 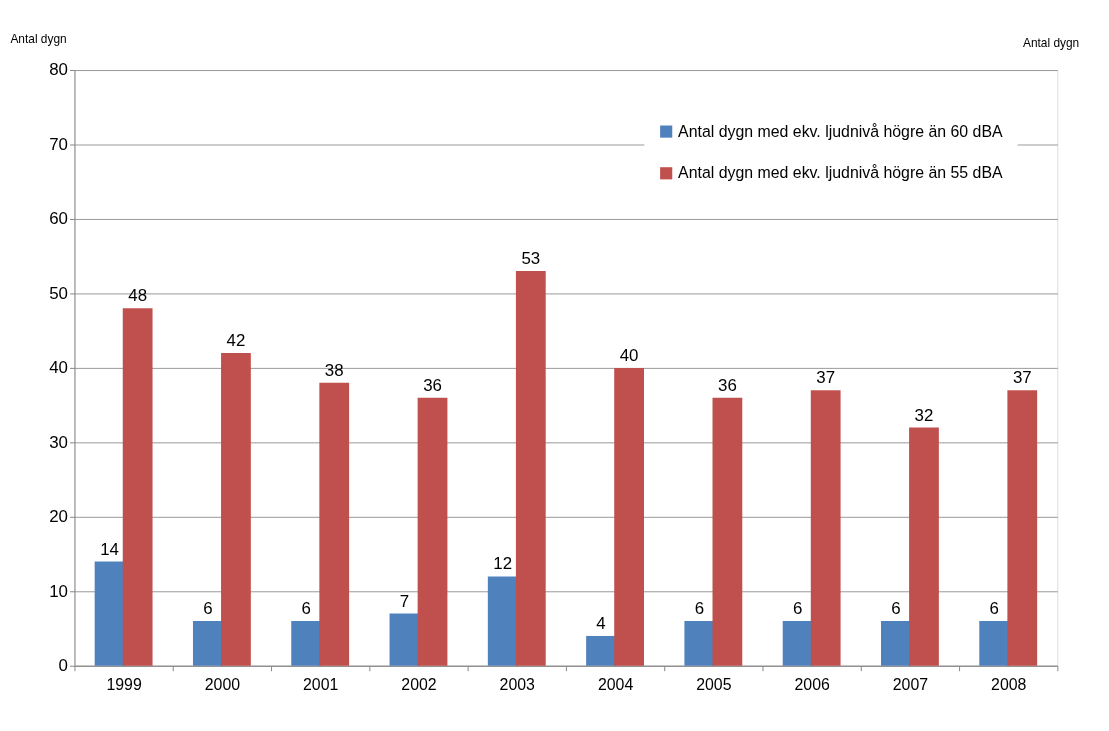 I want to click on x-tick-label: 2006, so click(x=812, y=685).